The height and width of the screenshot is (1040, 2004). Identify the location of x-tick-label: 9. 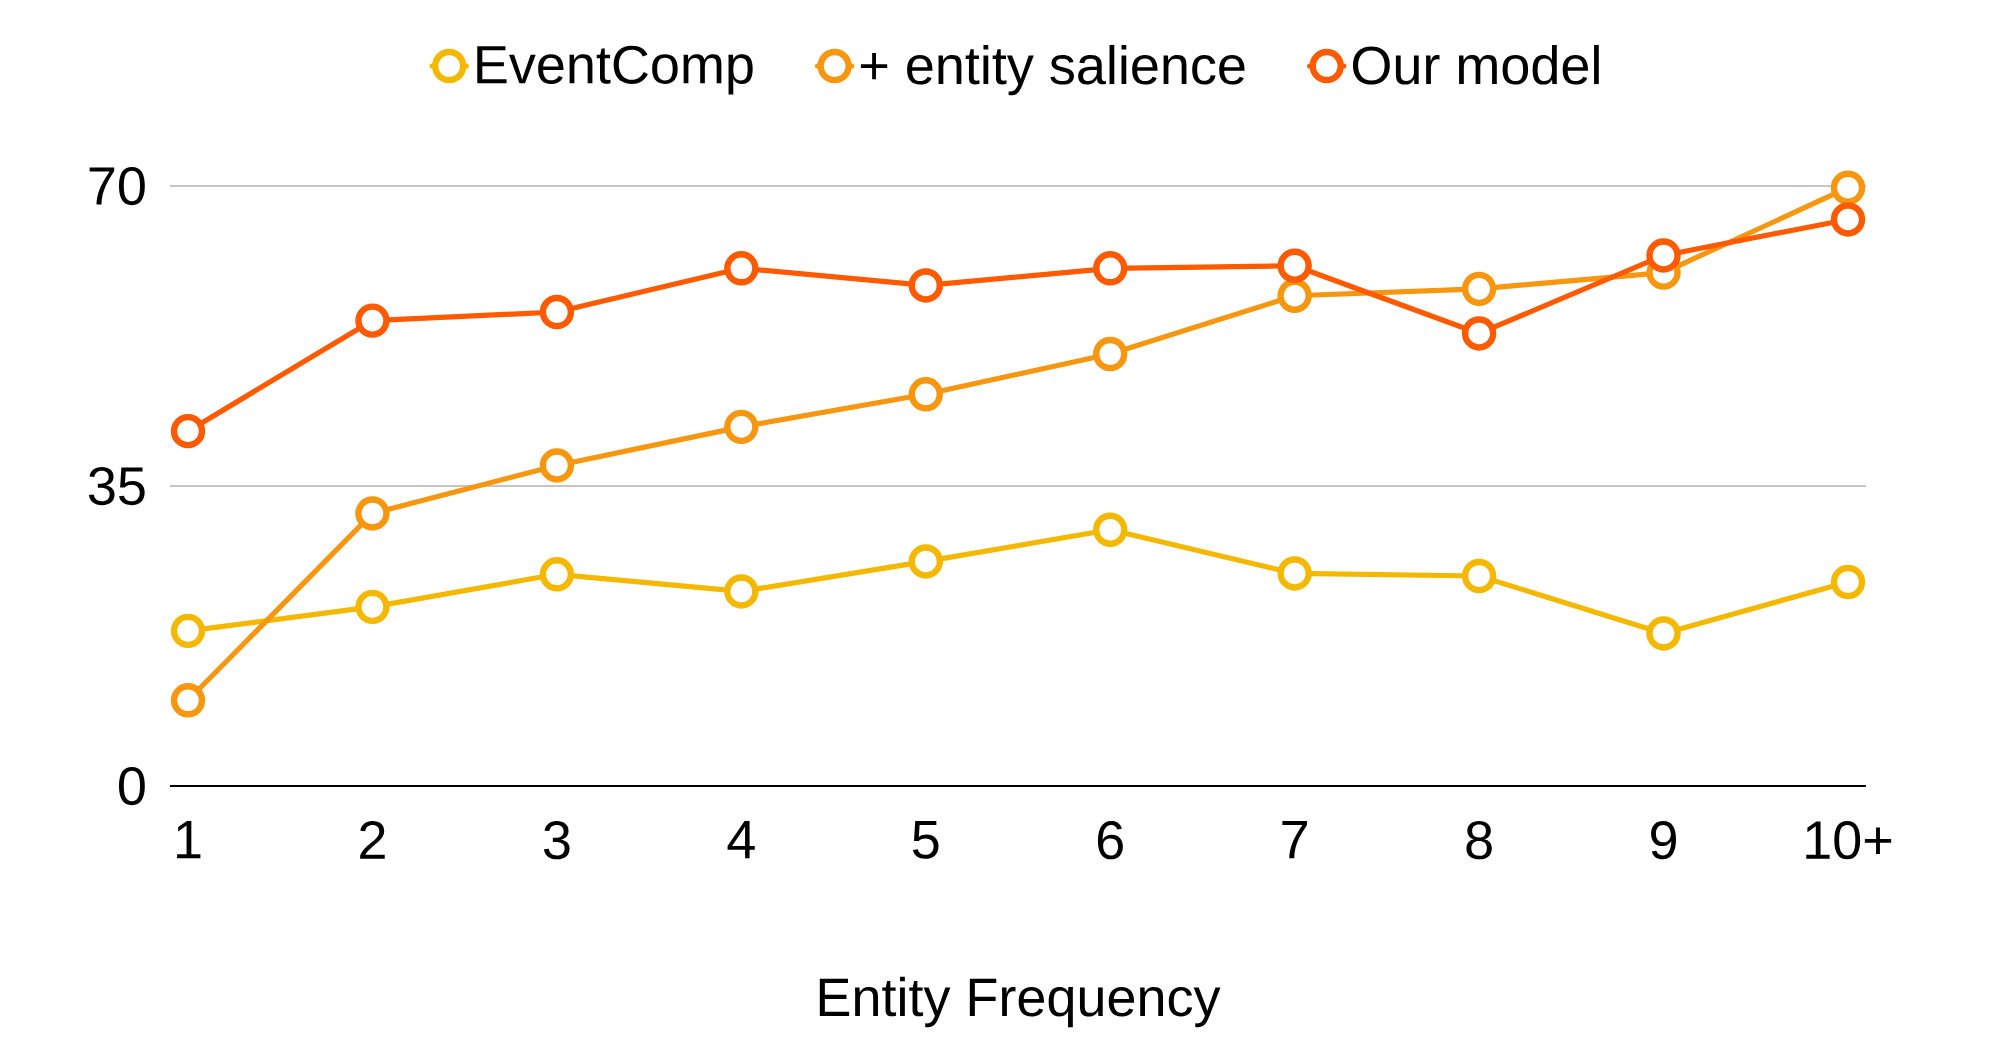
(1664, 840).